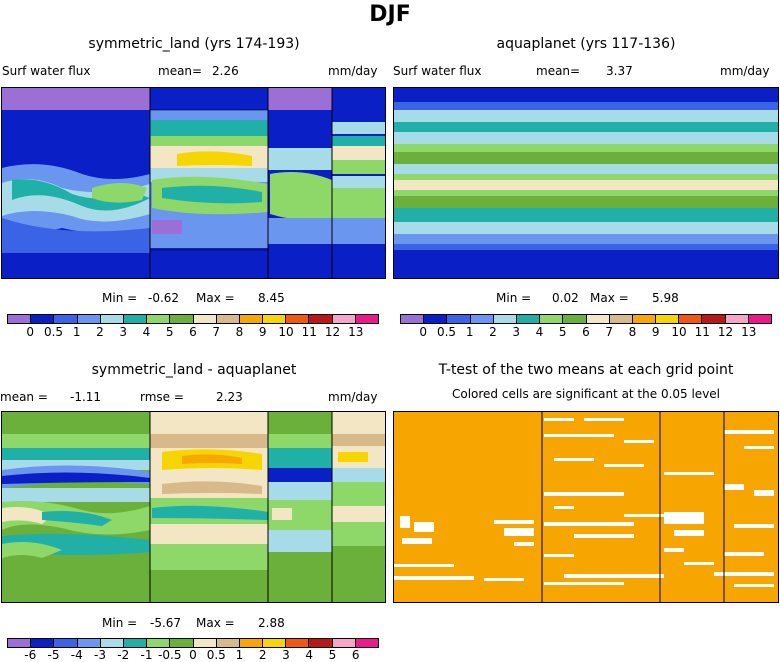 The width and height of the screenshot is (780, 662). What do you see at coordinates (609, 332) in the screenshot?
I see `colorbar-flux-tick-label: 7` at bounding box center [609, 332].